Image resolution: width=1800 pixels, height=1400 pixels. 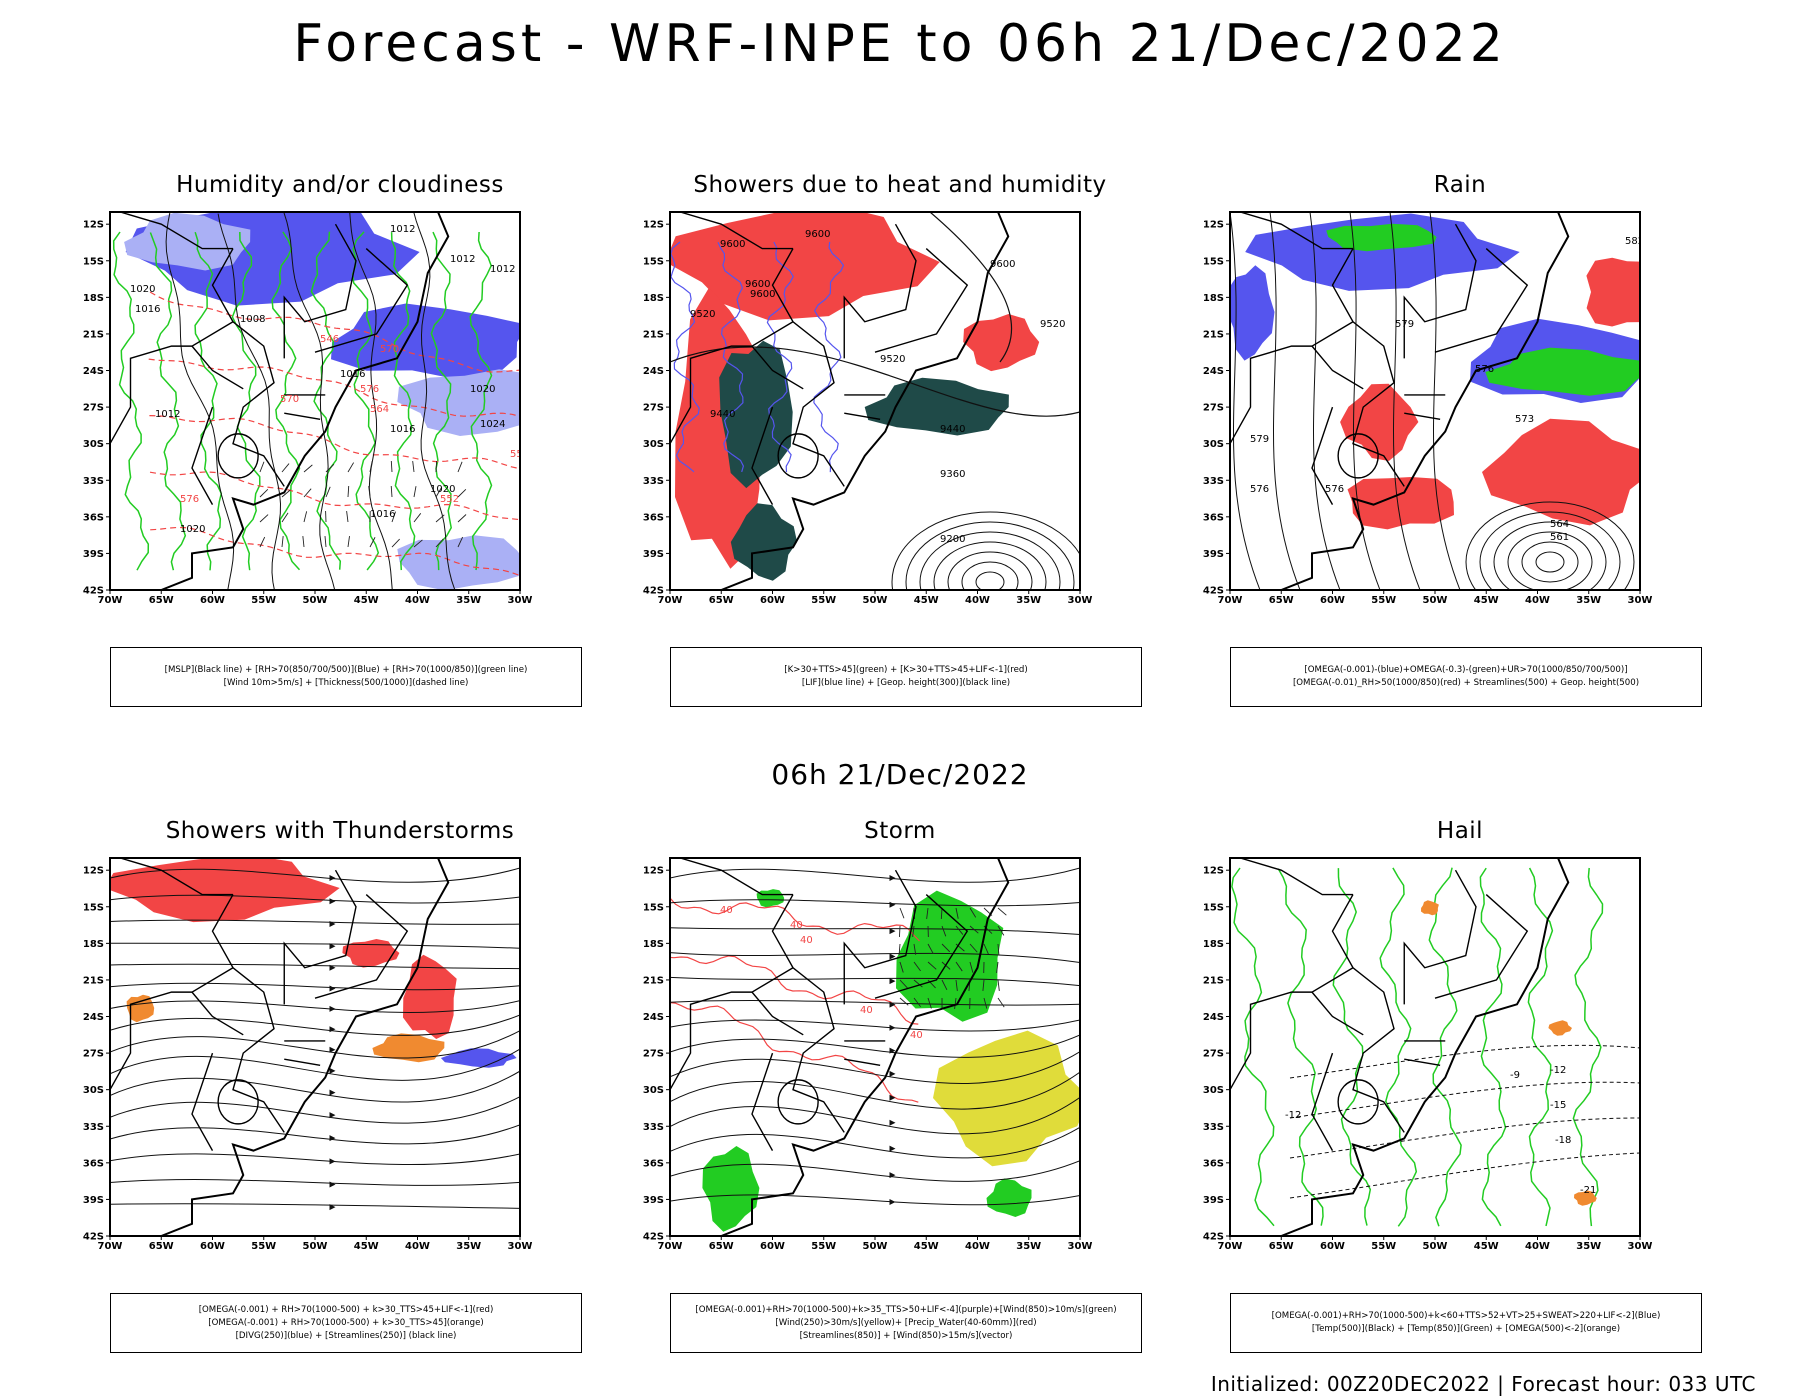 What do you see at coordinates (823, 600) in the screenshot?
I see `lon-label: 55W` at bounding box center [823, 600].